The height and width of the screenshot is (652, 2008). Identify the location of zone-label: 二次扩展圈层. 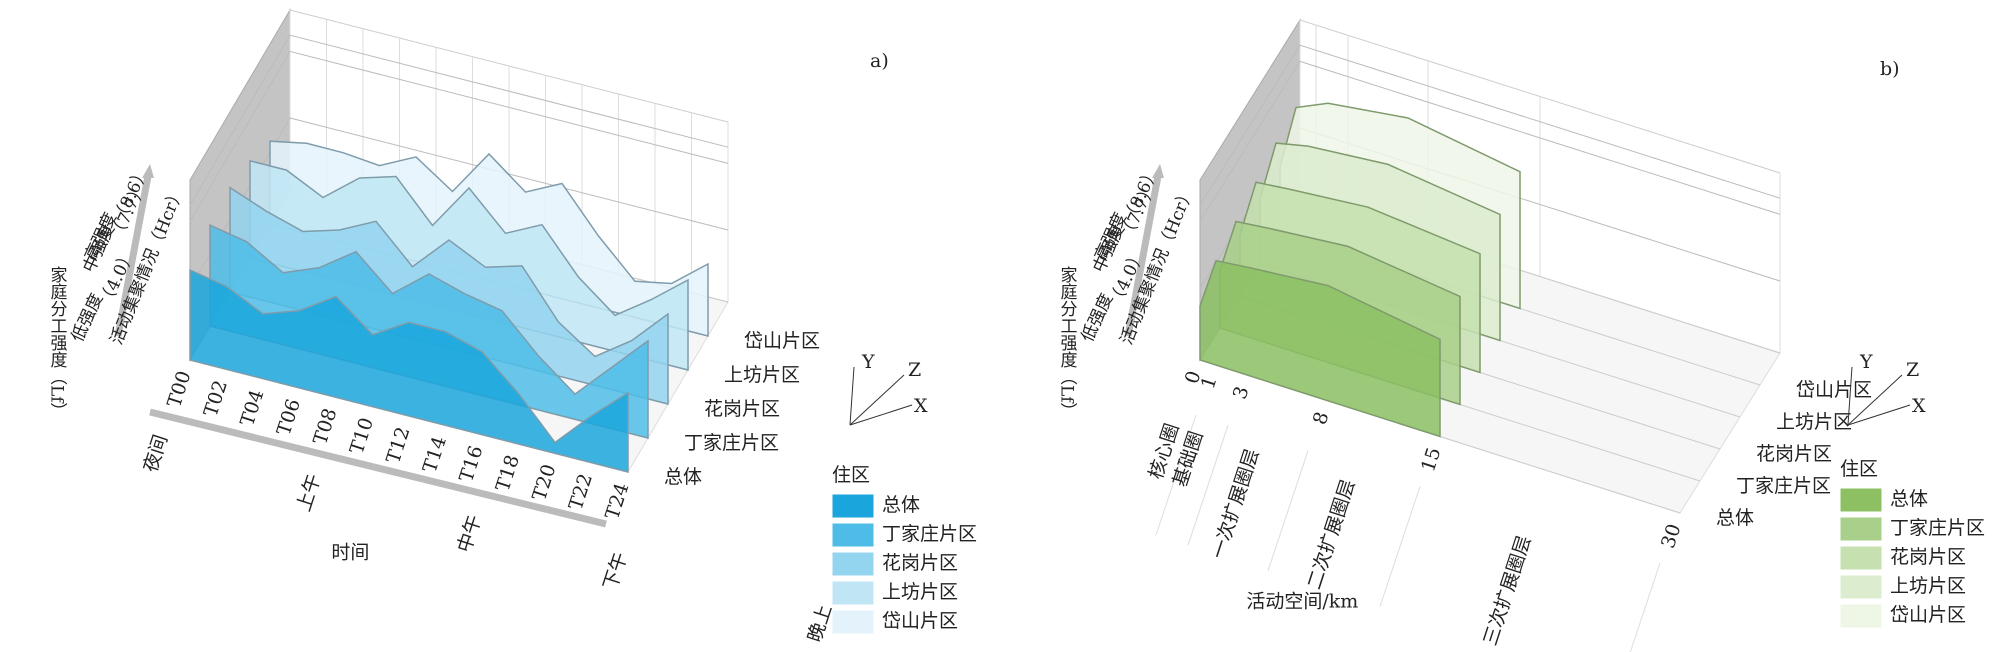
(1331, 534).